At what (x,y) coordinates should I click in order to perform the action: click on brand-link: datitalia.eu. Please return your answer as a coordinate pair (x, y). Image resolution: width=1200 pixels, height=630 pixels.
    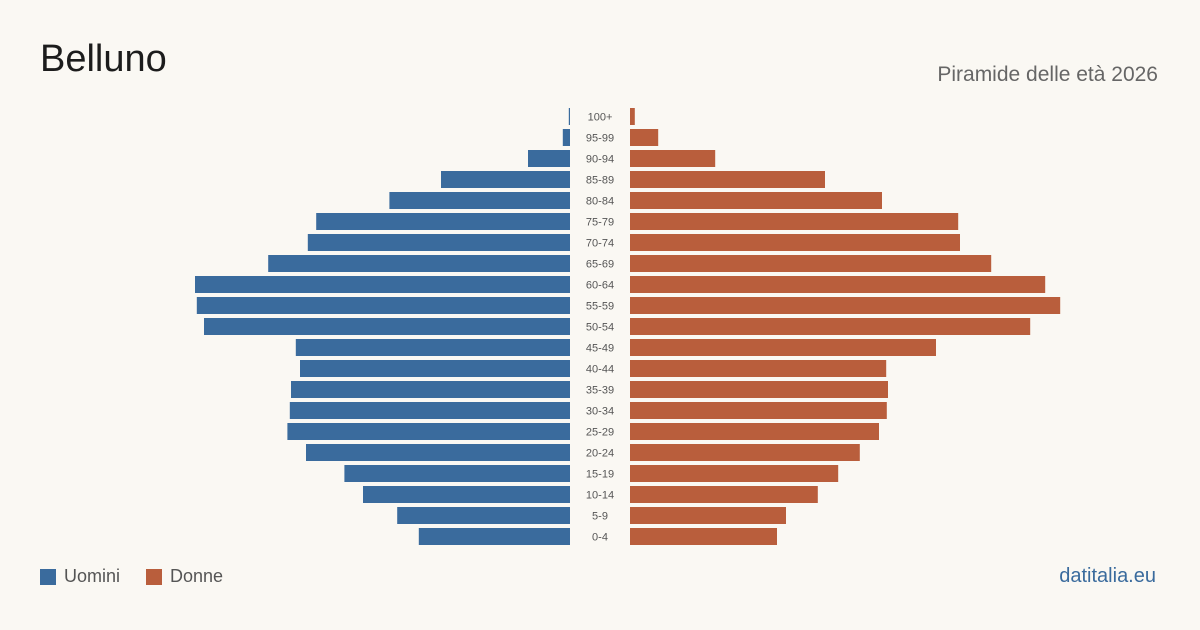
    Looking at the image, I should click on (1107, 576).